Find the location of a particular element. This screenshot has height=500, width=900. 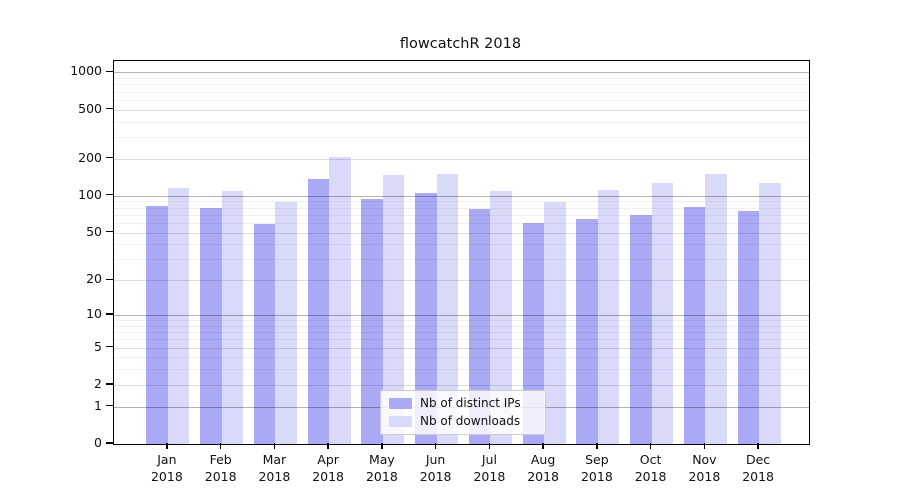

x-tick-label: Dec 2018 is located at coordinates (758, 468).